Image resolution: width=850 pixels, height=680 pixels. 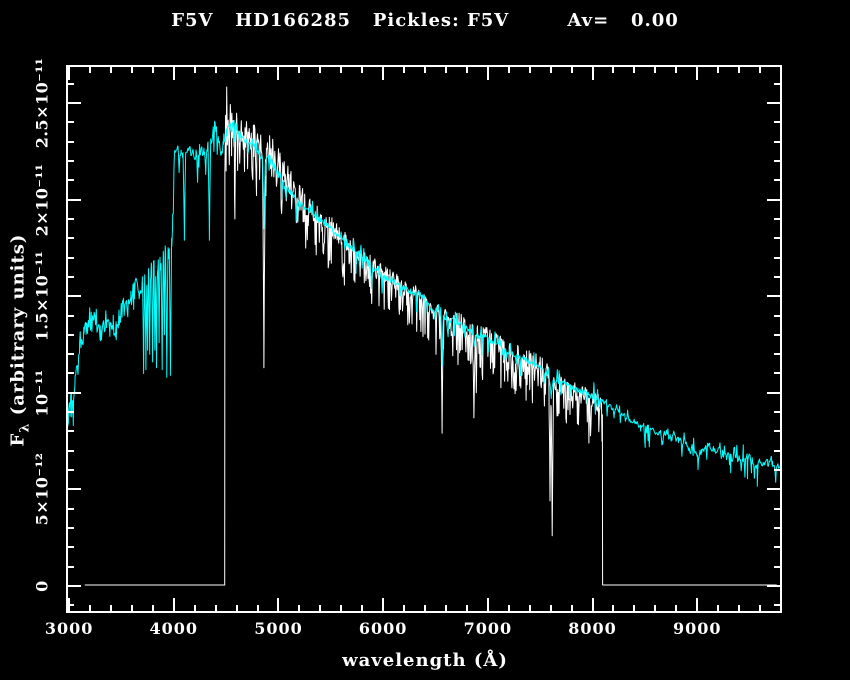 I want to click on y-tick-label: 10⁻¹¹, so click(x=42, y=393).